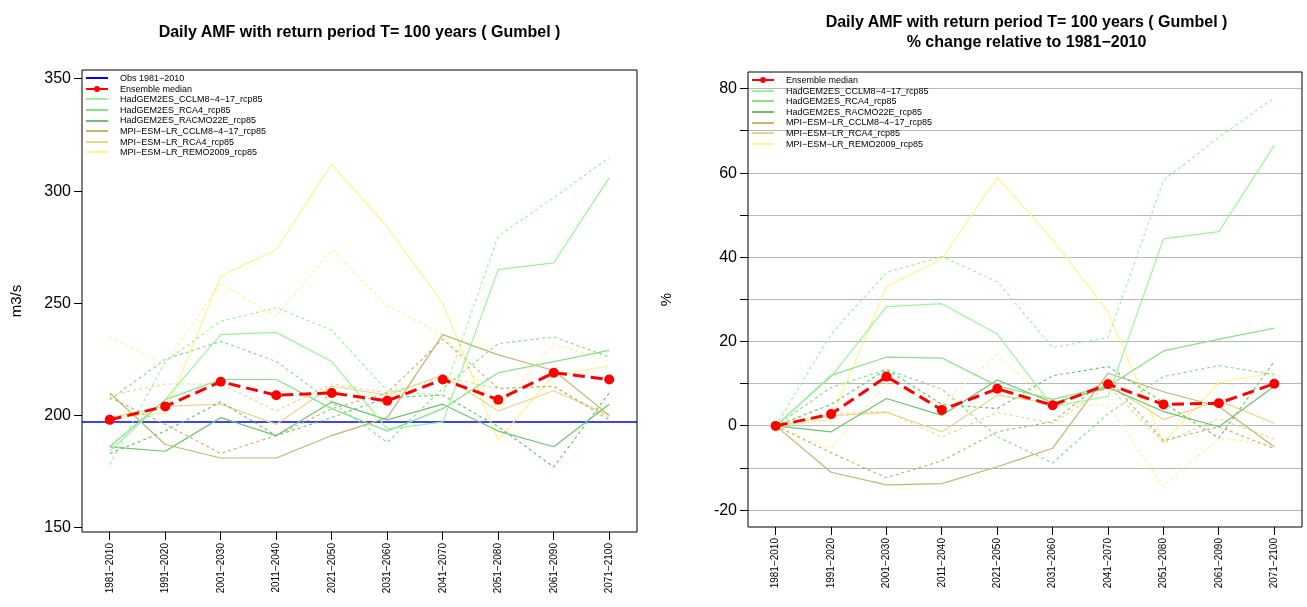  Describe the element at coordinates (58, 190) in the screenshot. I see `y-tick-label: 300` at that location.